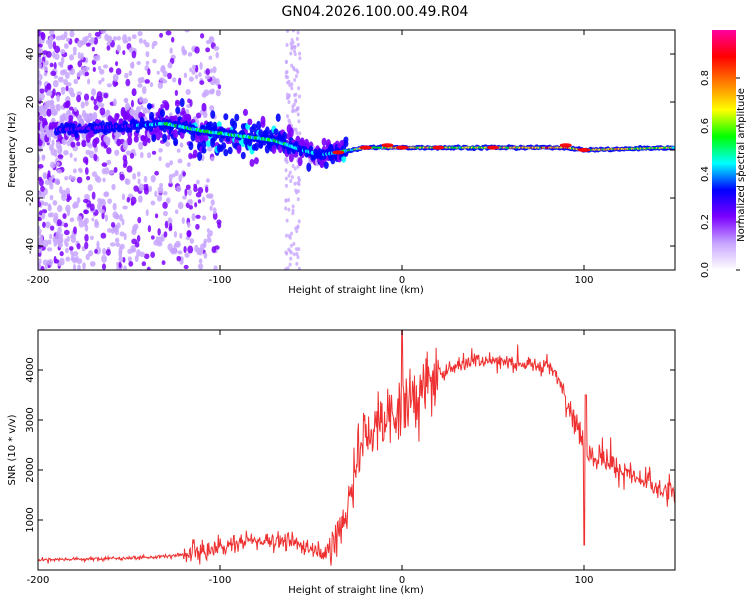 The width and height of the screenshot is (750, 600). I want to click on ridge-hotspot, so click(565, 145).